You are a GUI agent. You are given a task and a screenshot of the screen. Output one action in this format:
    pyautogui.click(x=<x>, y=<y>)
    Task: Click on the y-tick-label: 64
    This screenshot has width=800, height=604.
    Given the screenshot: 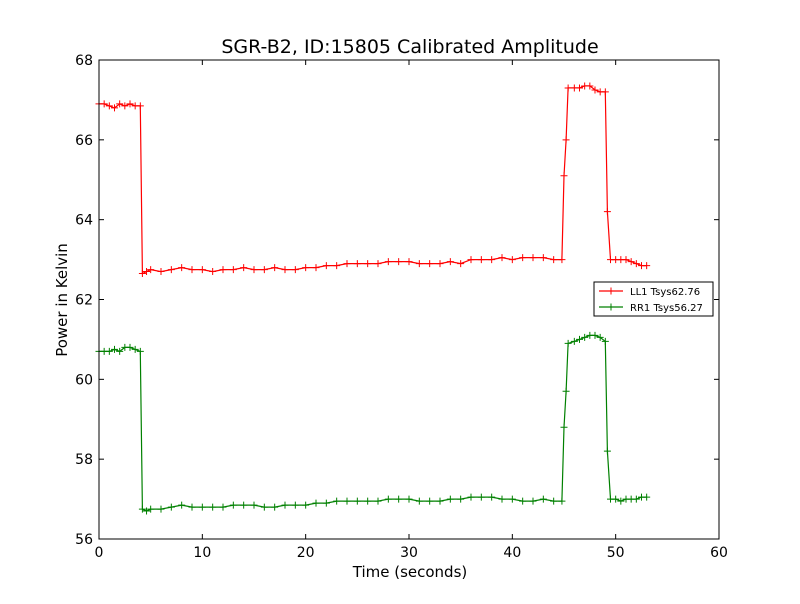 What is the action you would take?
    pyautogui.click(x=84, y=221)
    